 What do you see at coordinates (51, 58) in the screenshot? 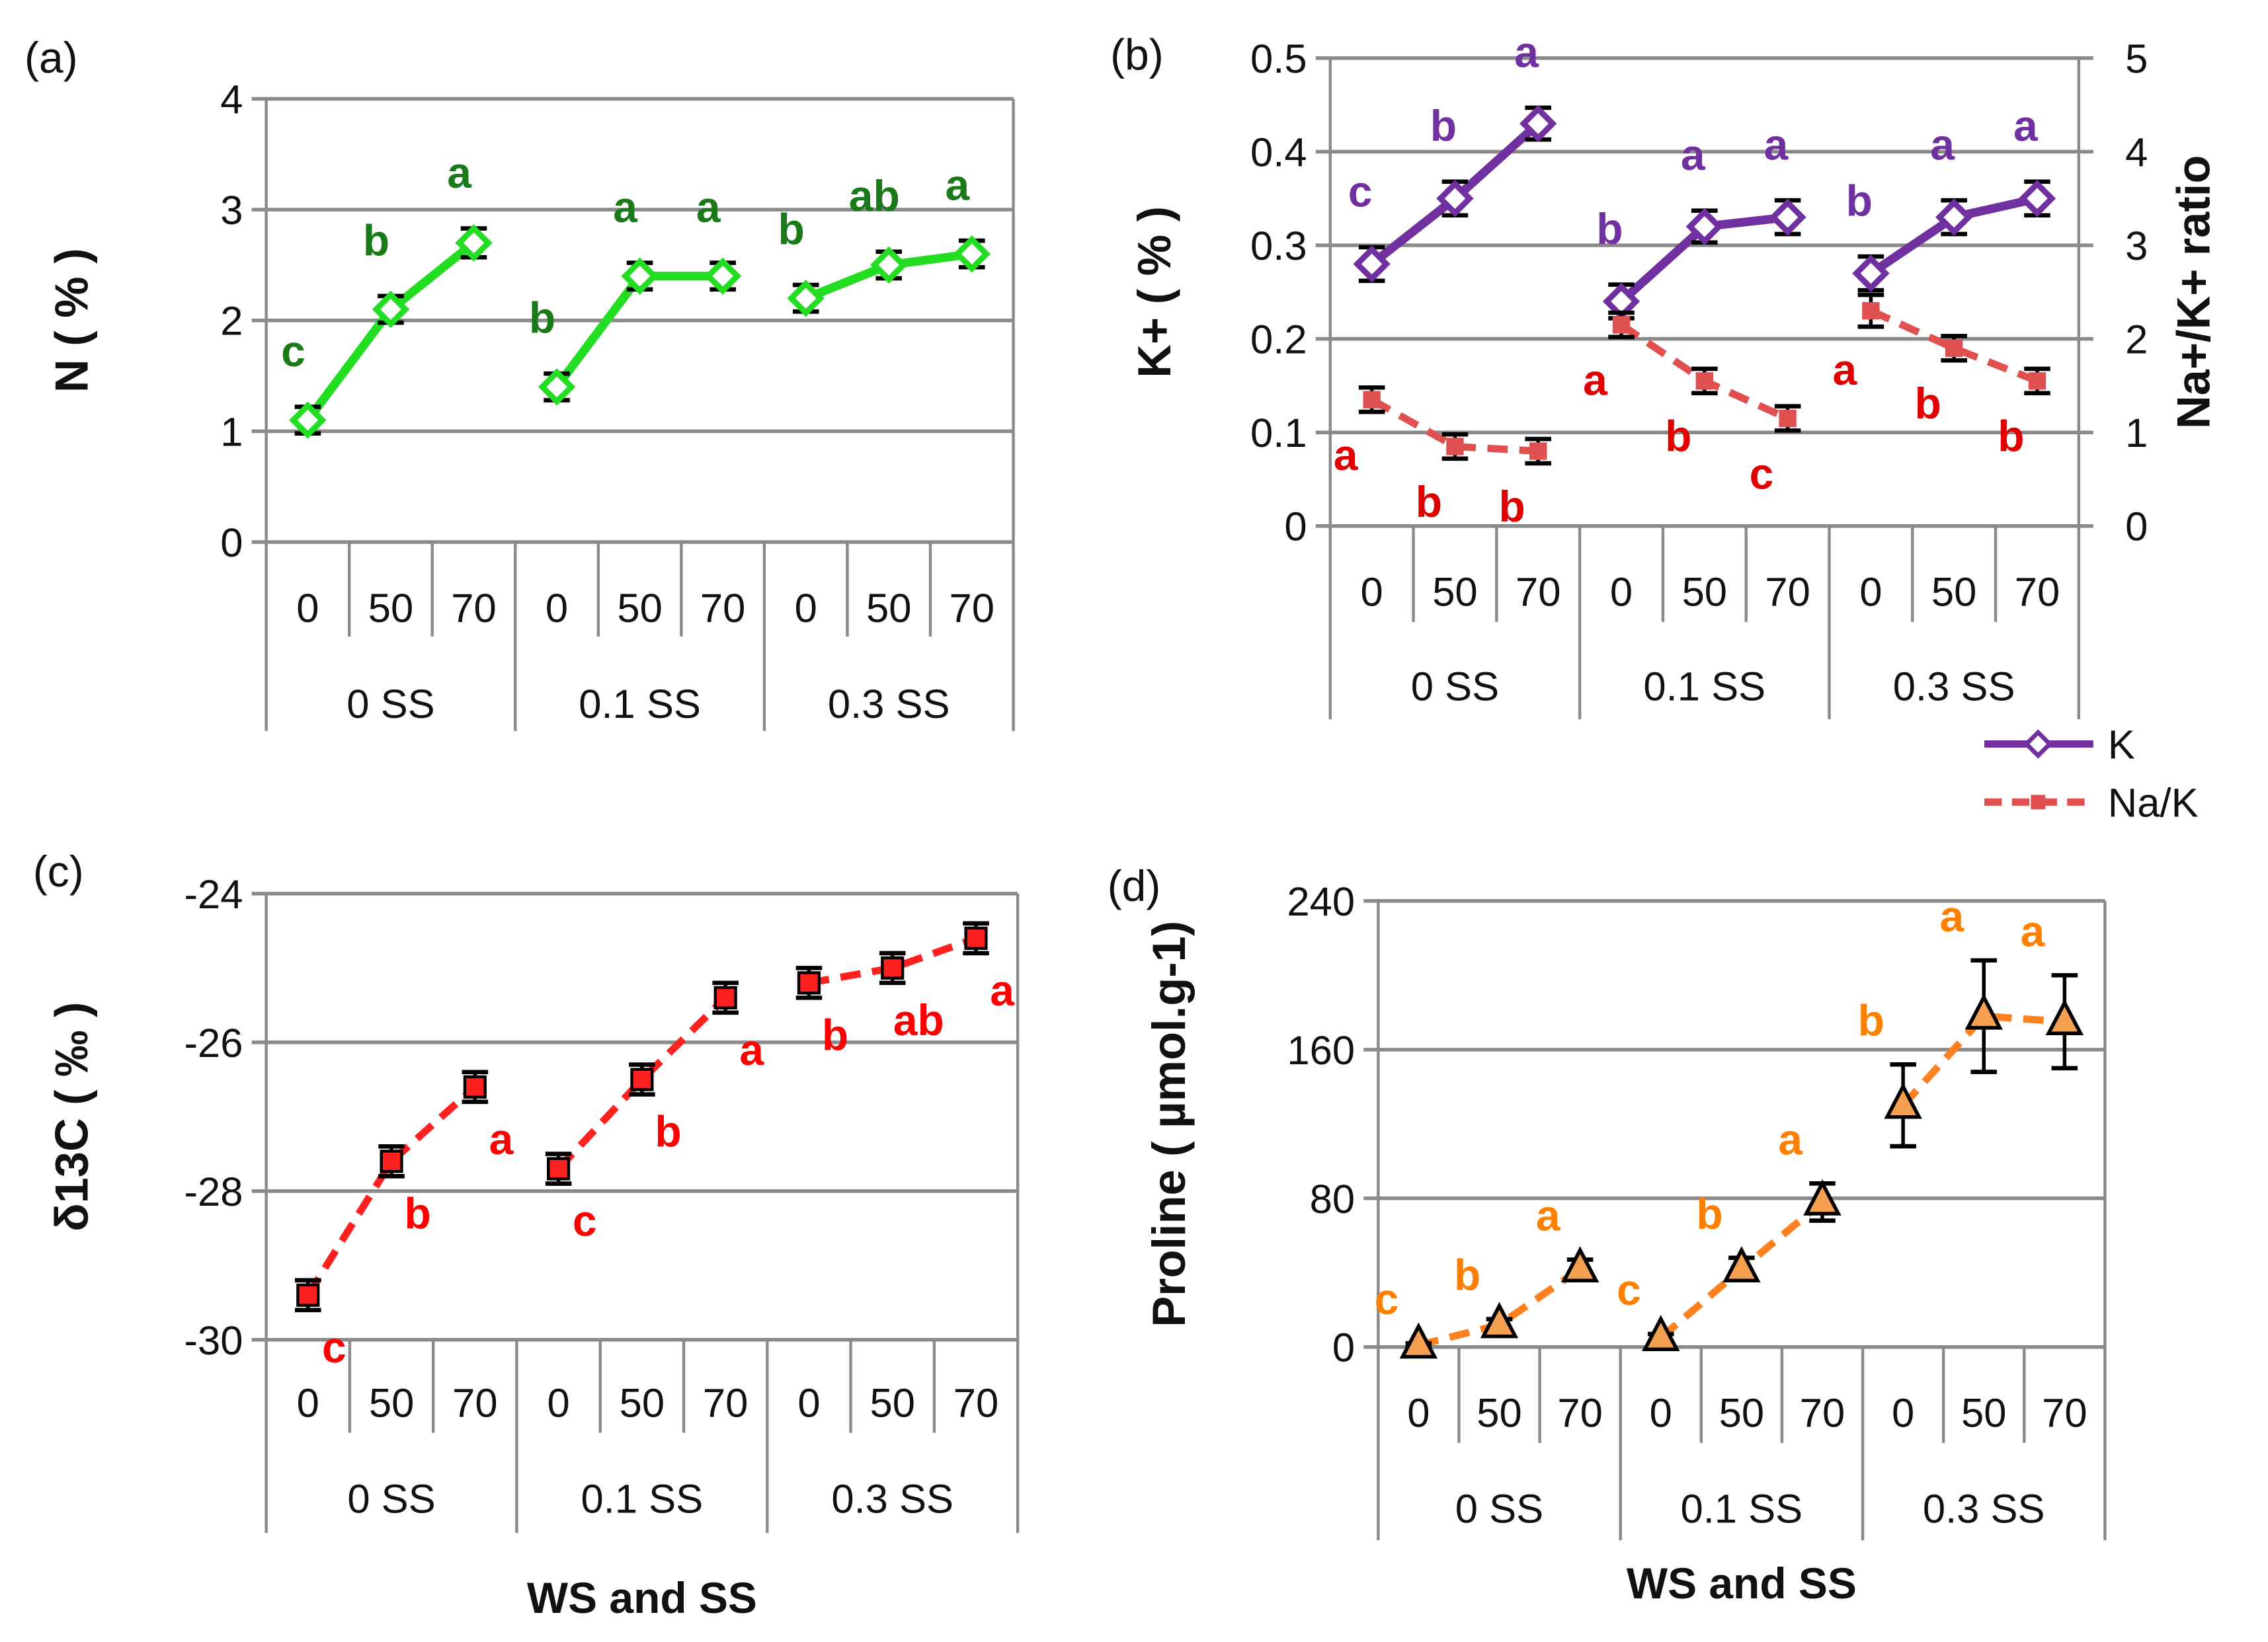
I see `panel-label: (a)` at bounding box center [51, 58].